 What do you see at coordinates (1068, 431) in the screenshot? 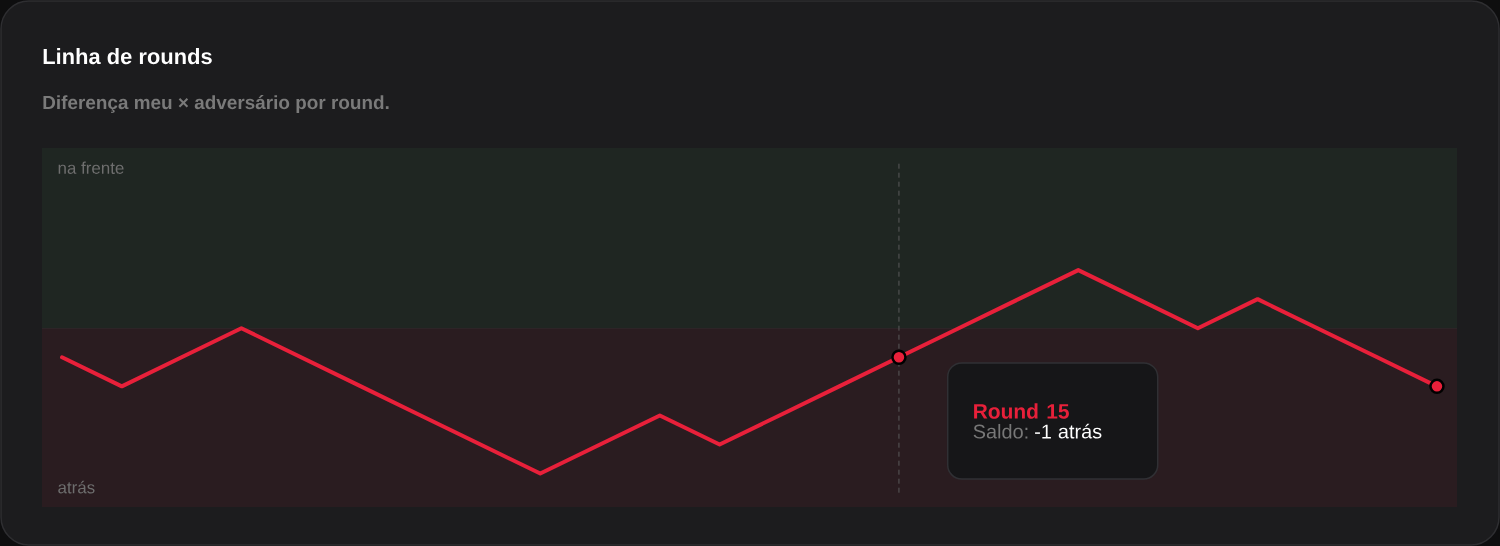
I see `annotation: -1 atrás` at bounding box center [1068, 431].